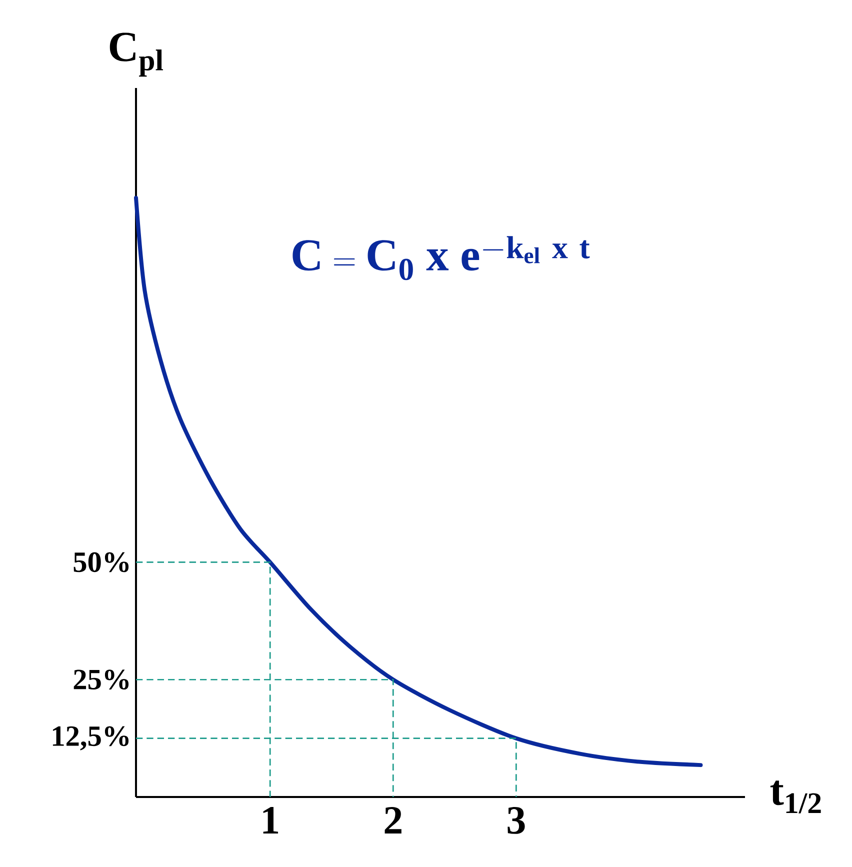 The image size is (852, 867). Describe the element at coordinates (441, 258) in the screenshot. I see `annotation: $\mathbf{C = C_{0}\ x\ e^{-k_{el}\ x\ t}}$` at that location.